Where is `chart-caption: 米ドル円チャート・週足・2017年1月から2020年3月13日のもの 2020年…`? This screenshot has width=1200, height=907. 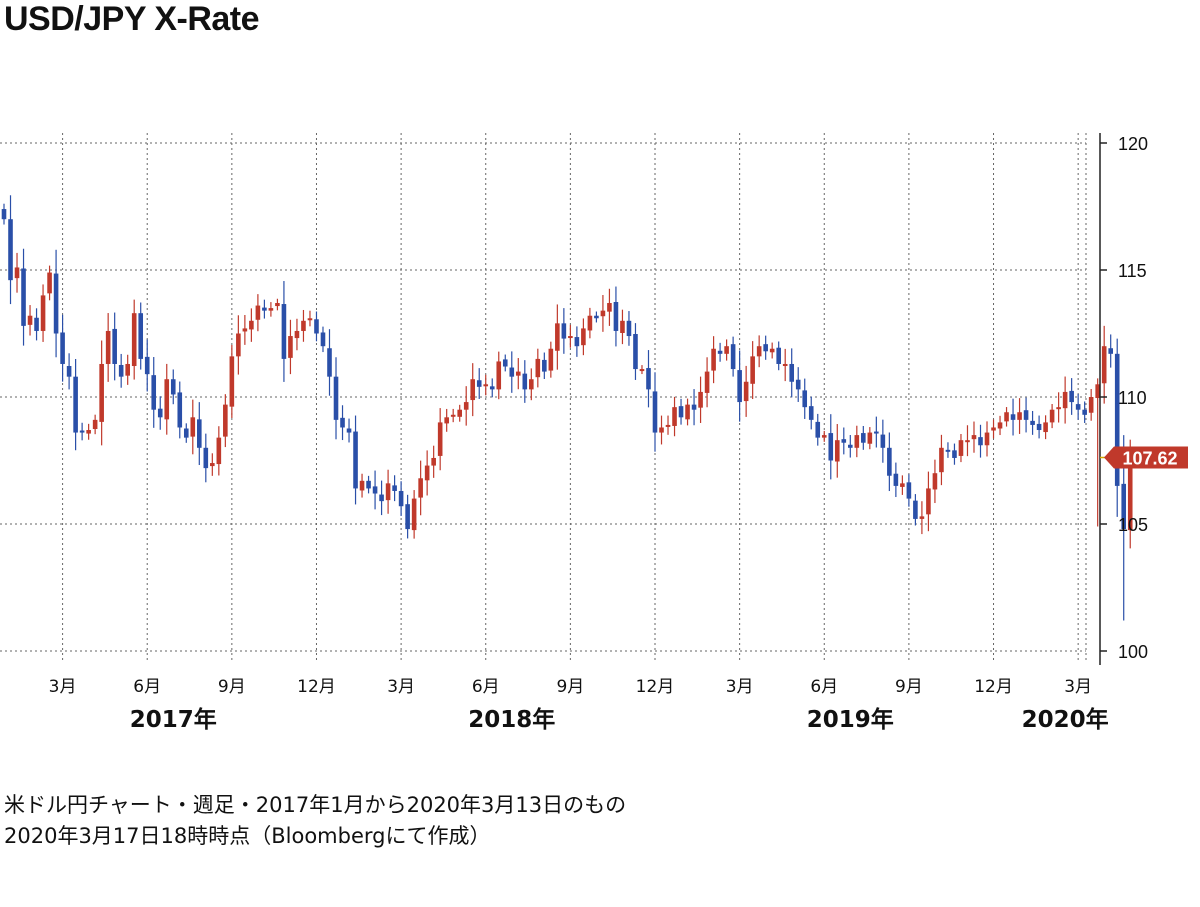 chart-caption: 米ドル円チャート・週足・2017年1月から2020年3月13日のもの 2020年… is located at coordinates (315, 821).